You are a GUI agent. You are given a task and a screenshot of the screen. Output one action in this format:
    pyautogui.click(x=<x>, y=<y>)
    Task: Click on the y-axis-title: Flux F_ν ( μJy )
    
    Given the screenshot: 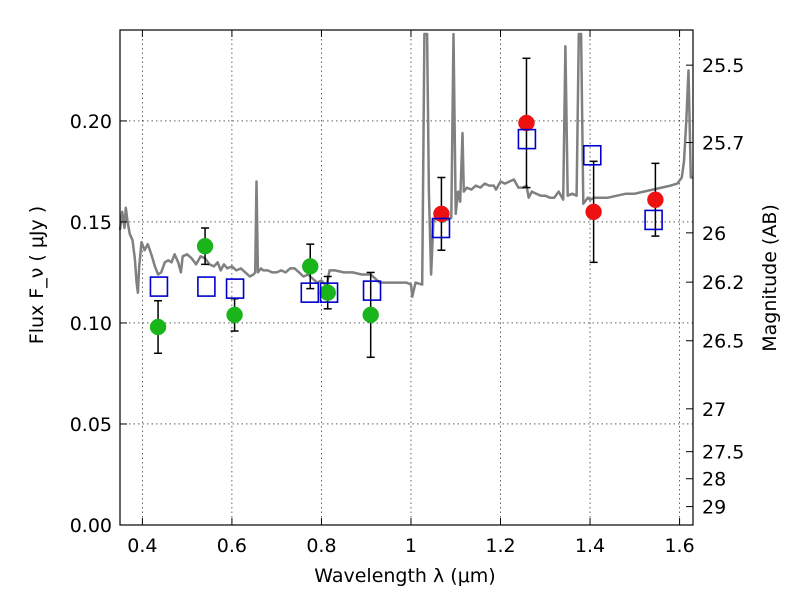 What is the action you would take?
    pyautogui.click(x=37, y=275)
    